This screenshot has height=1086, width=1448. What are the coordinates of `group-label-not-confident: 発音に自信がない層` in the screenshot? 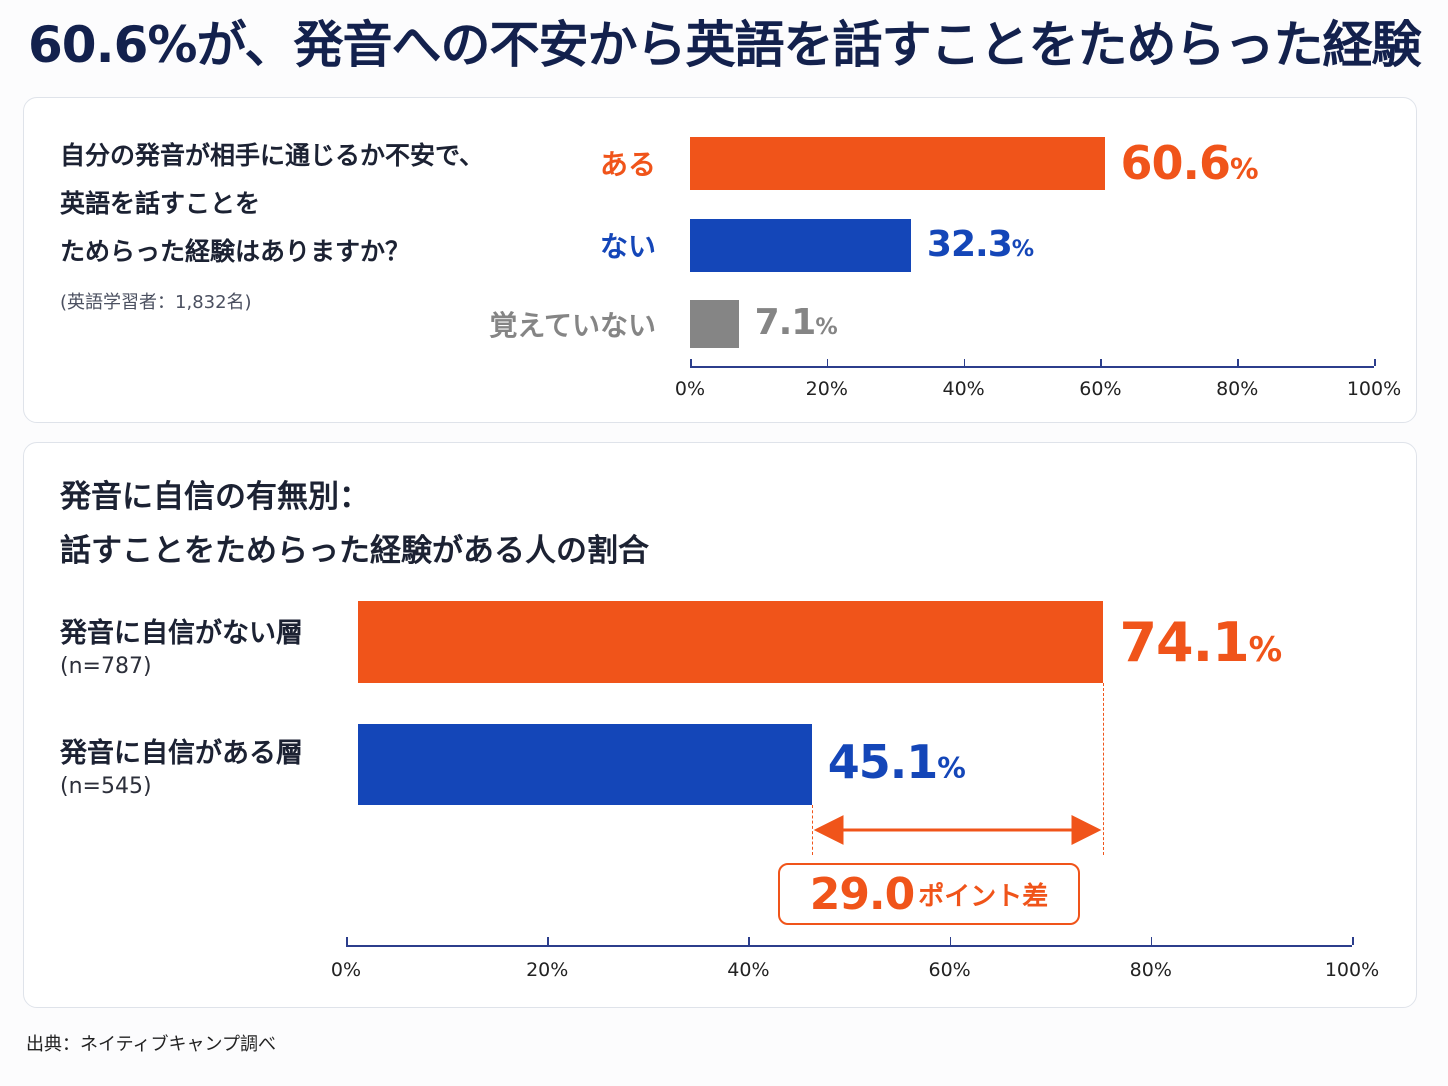 It's located at (181, 633).